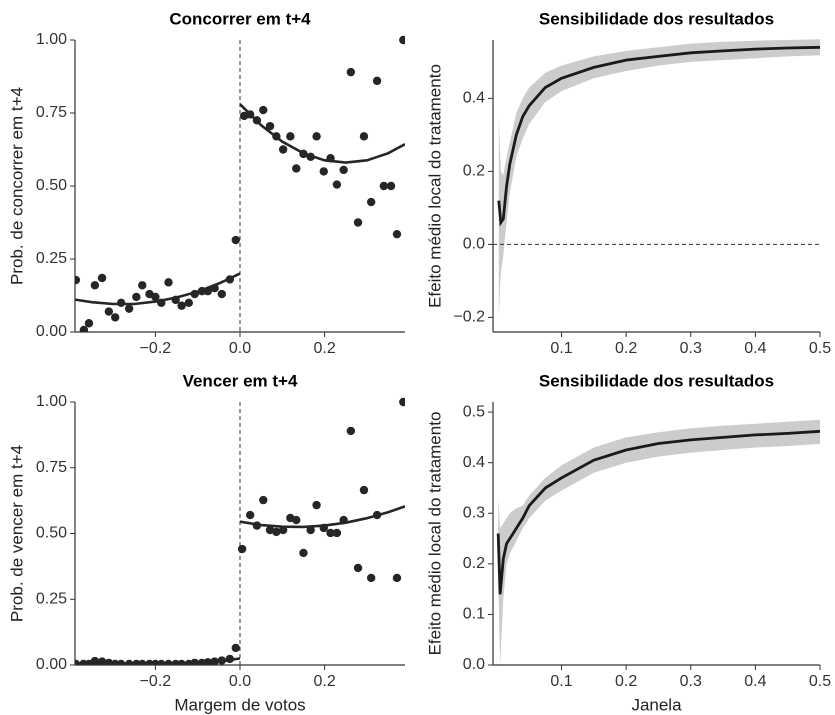  Describe the element at coordinates (474, 411) in the screenshot. I see `y-tick-label: 0.5` at that location.